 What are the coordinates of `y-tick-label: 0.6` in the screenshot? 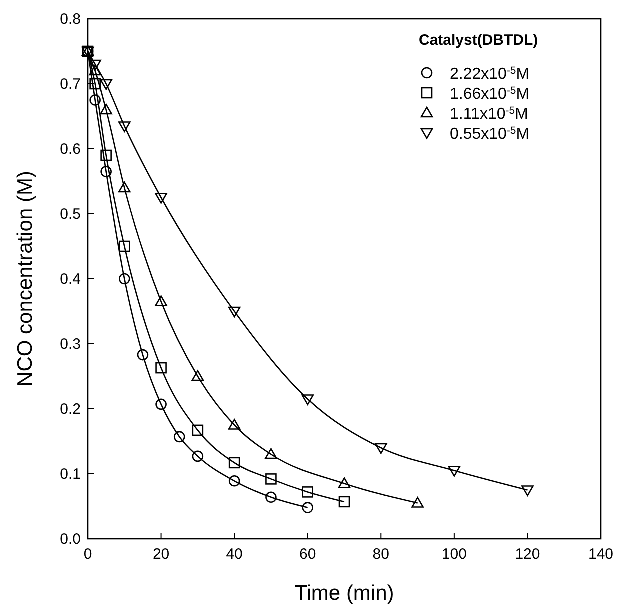 It's located at (70, 149).